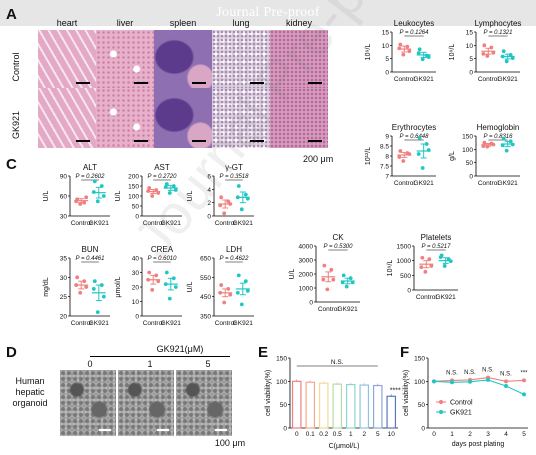  Describe the element at coordinates (387, 59) in the screenshot. I see `y-tick-label: 5` at that location.